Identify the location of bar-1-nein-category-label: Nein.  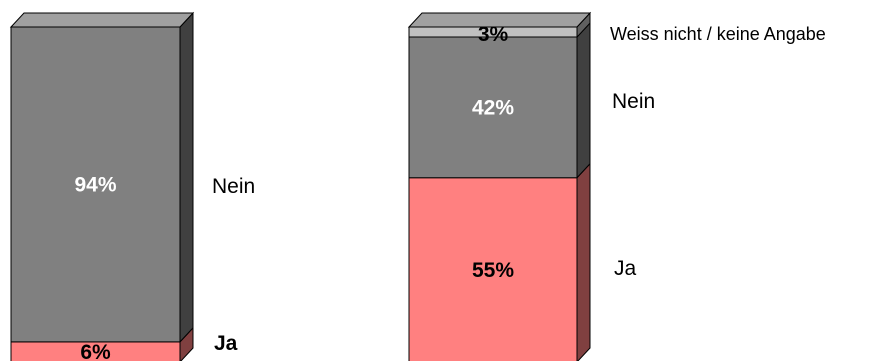
(233, 186).